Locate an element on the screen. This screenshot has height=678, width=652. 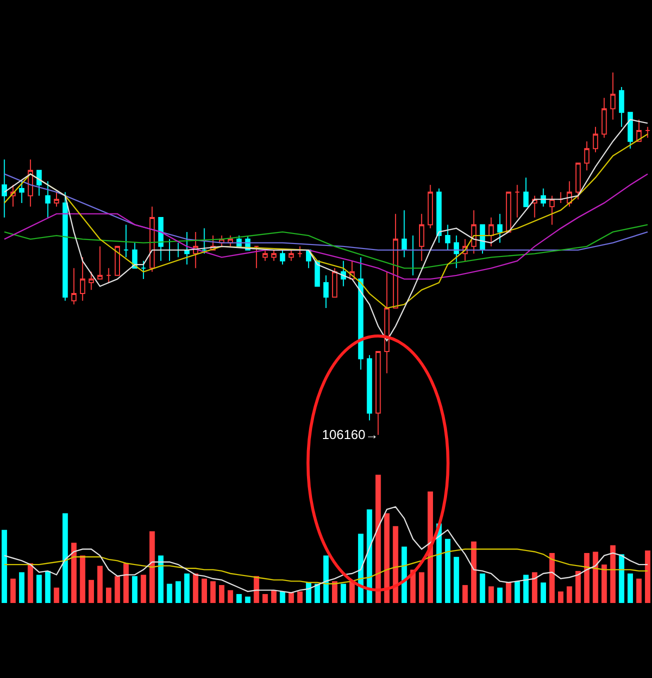
annotation: 106160→ is located at coordinates (350, 434).